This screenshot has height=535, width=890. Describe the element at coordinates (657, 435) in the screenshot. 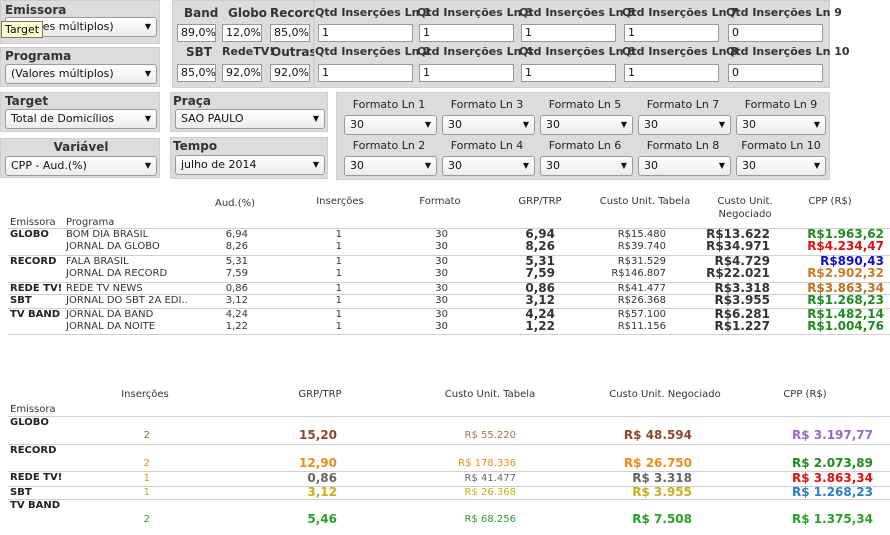

I see `summary-custo-negociado: R$ 48.594` at that location.